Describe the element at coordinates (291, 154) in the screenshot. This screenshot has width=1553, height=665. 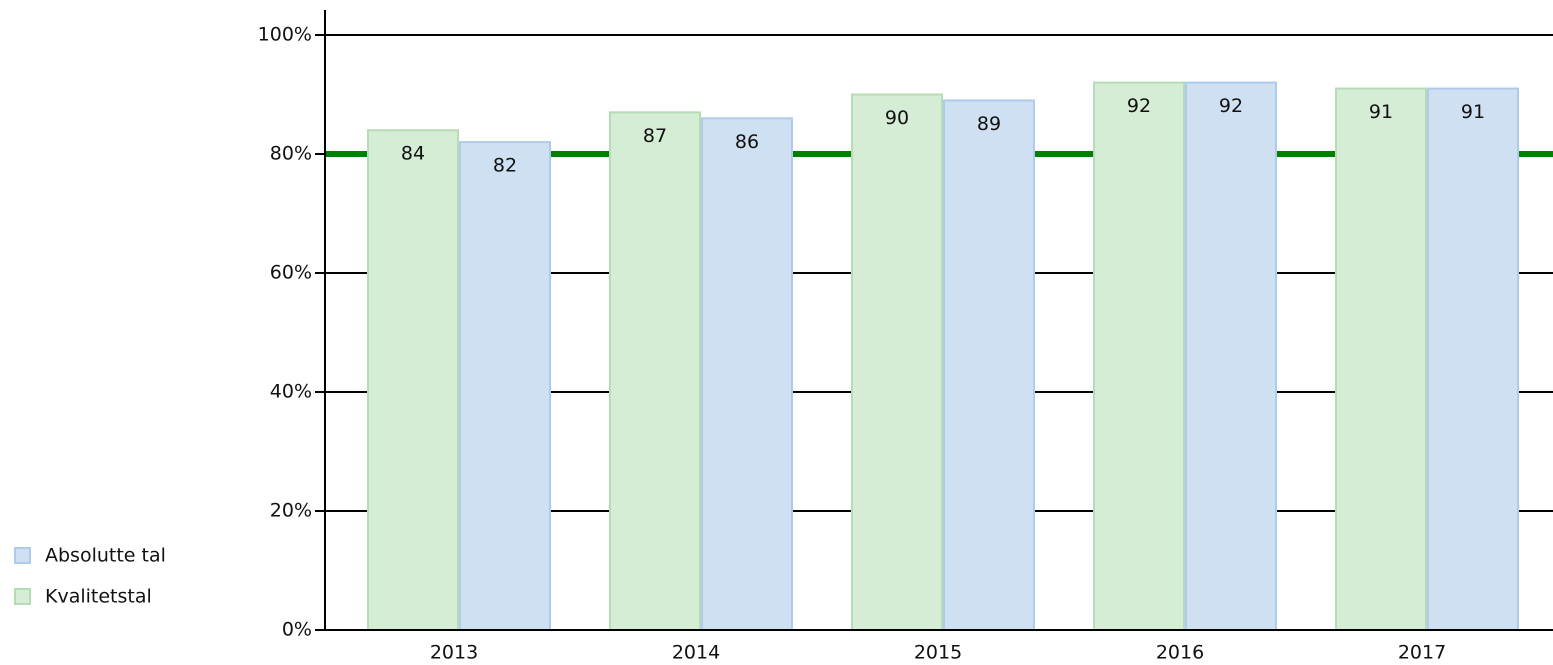
I see `y-tick-label: 80%` at that location.